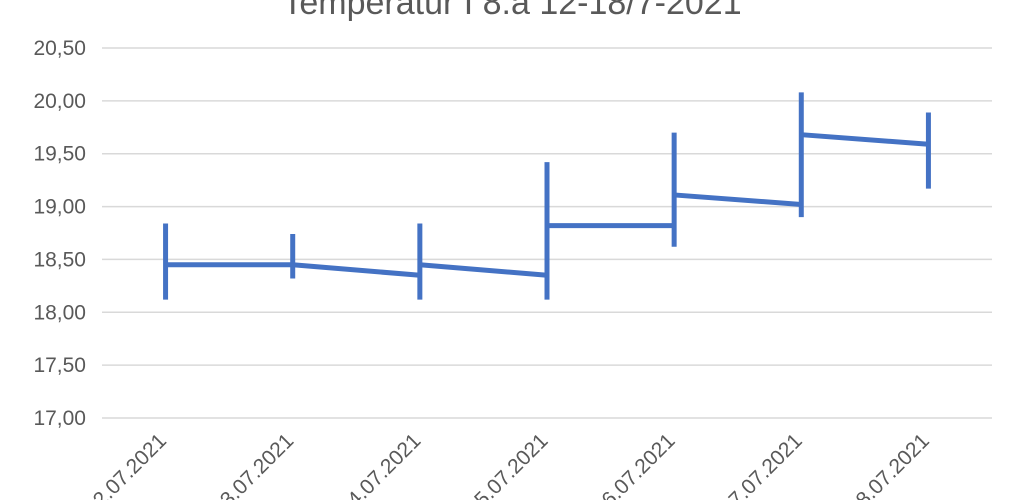  I want to click on y-tick-label: 19,00, so click(59, 207).